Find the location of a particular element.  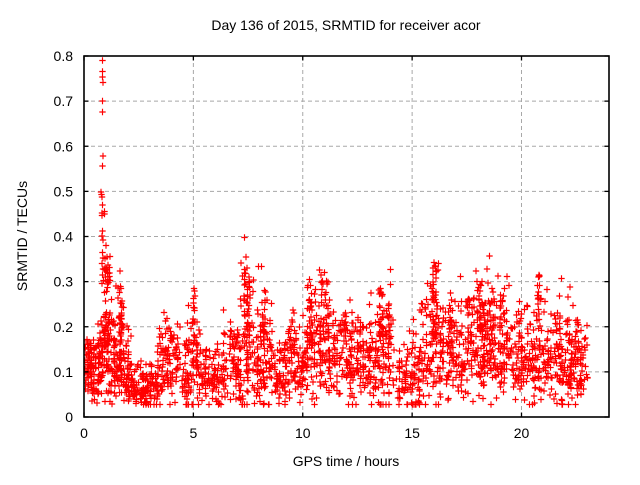

y-tick-label: 0.2 is located at coordinates (64, 327).